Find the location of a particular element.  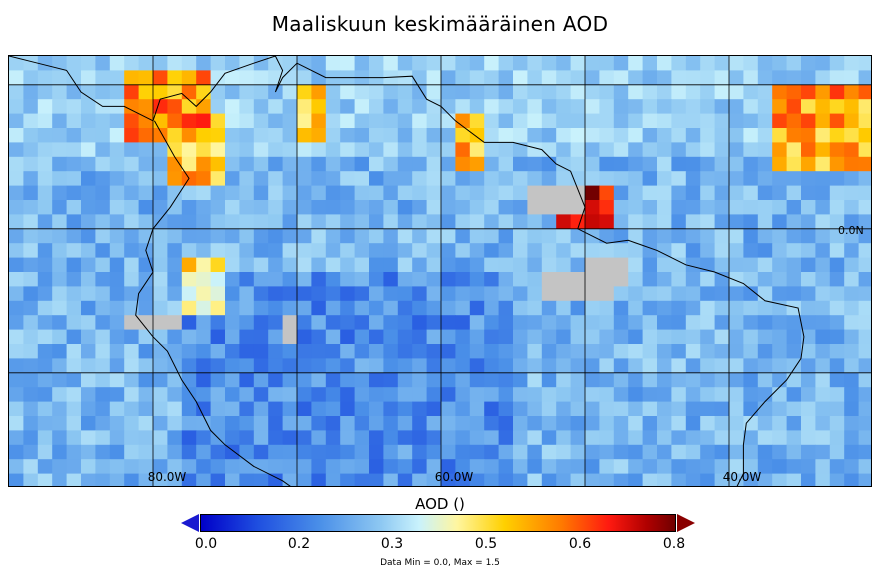

colorbar is located at coordinates (438, 523).